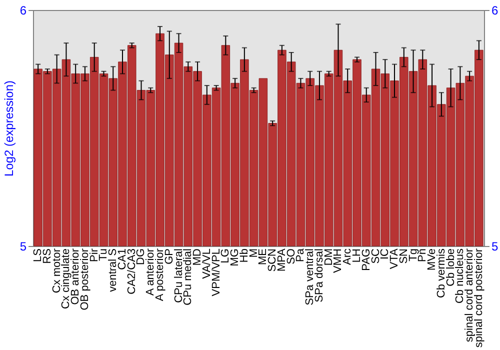 Image resolution: width=500 pixels, height=350 pixels. What do you see at coordinates (319, 275) in the screenshot?
I see `x-tick-label: SPa dorsal` at bounding box center [319, 275].